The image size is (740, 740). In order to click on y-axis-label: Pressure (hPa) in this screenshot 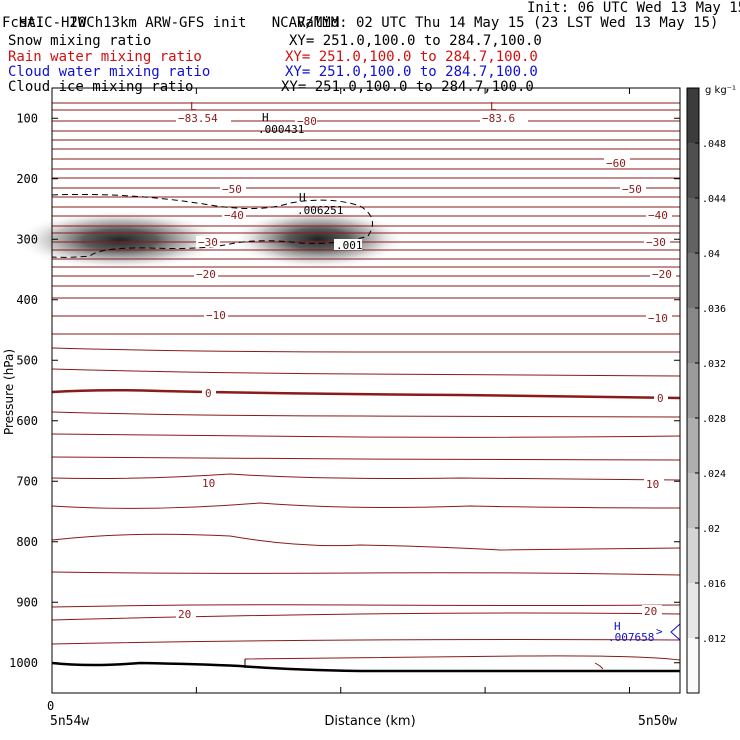, I will do `click(9, 392)`.